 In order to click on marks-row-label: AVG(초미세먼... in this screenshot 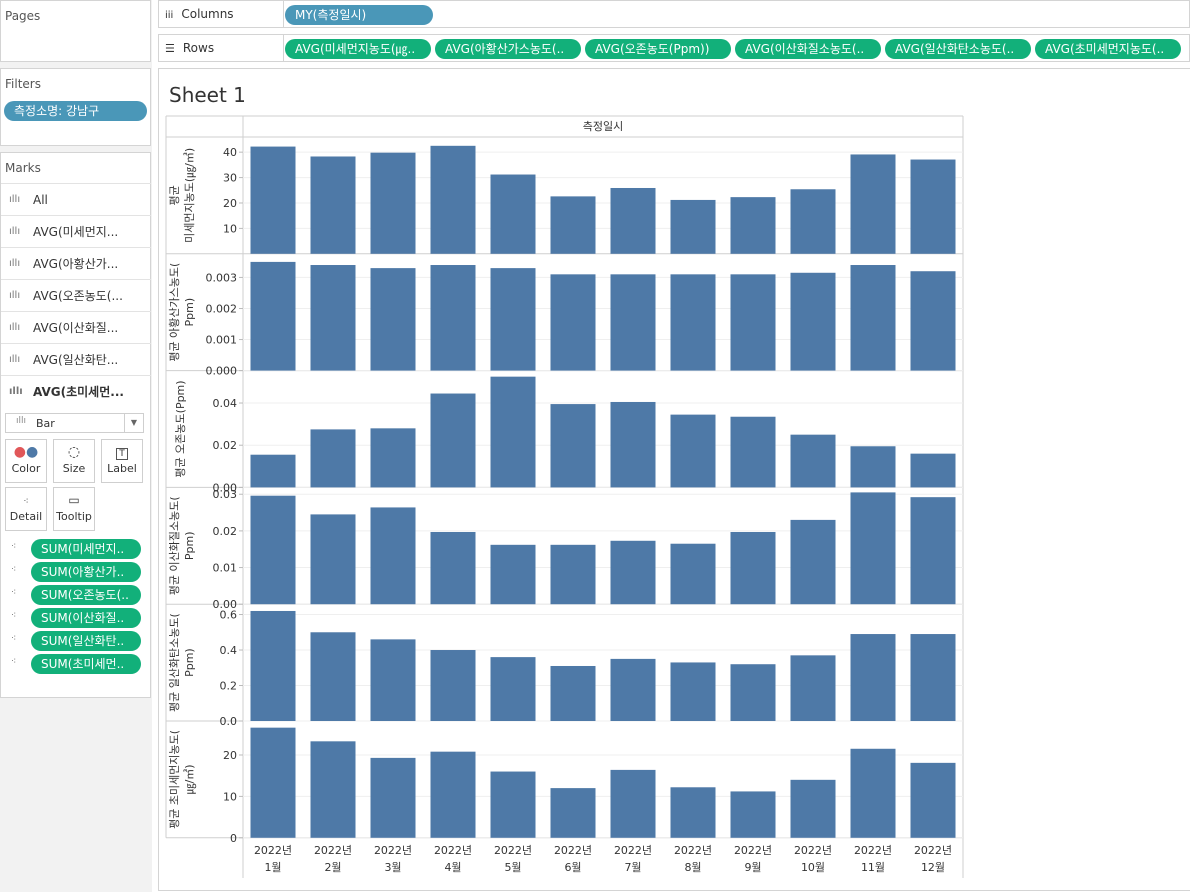, I will do `click(78, 392)`.